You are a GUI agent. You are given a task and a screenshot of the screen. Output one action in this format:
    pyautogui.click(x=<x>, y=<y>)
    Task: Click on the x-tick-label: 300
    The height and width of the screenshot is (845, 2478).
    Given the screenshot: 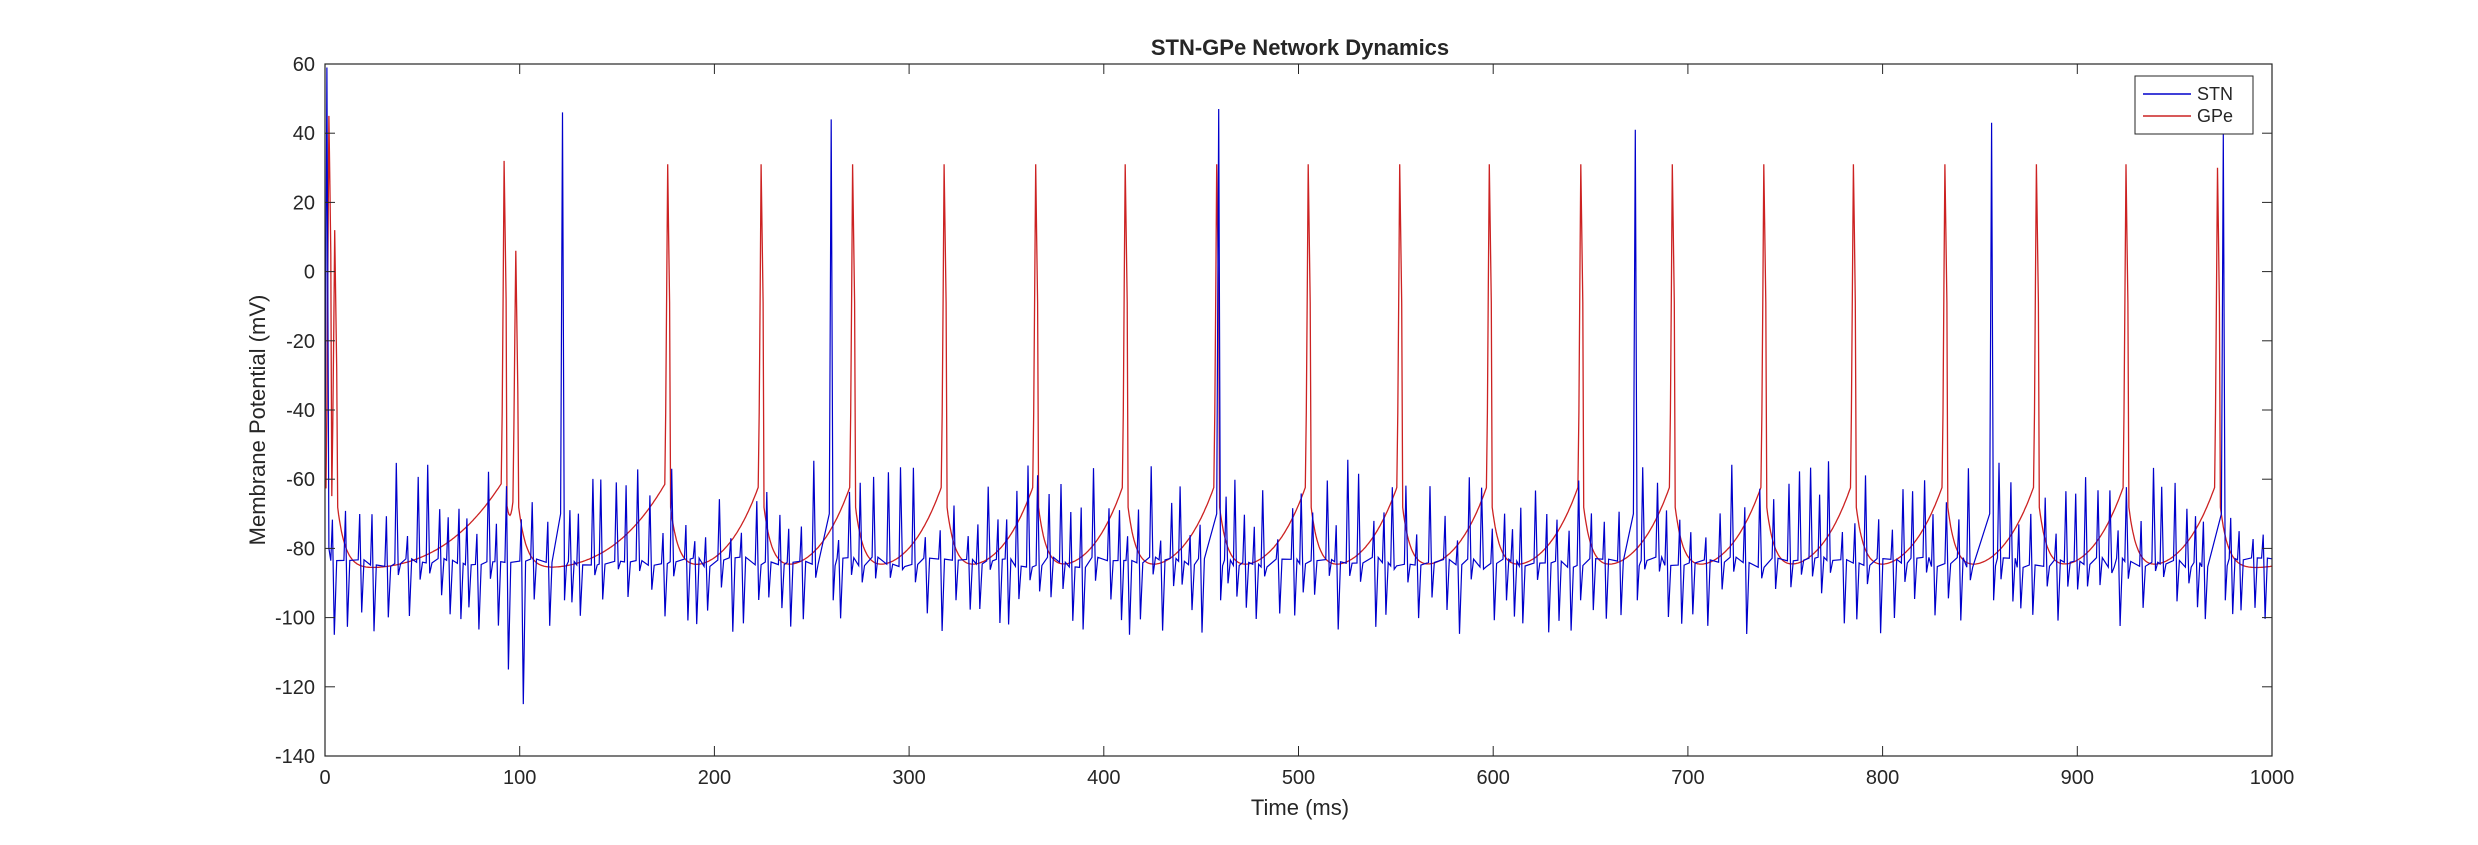 What is the action you would take?
    pyautogui.click(x=908, y=778)
    